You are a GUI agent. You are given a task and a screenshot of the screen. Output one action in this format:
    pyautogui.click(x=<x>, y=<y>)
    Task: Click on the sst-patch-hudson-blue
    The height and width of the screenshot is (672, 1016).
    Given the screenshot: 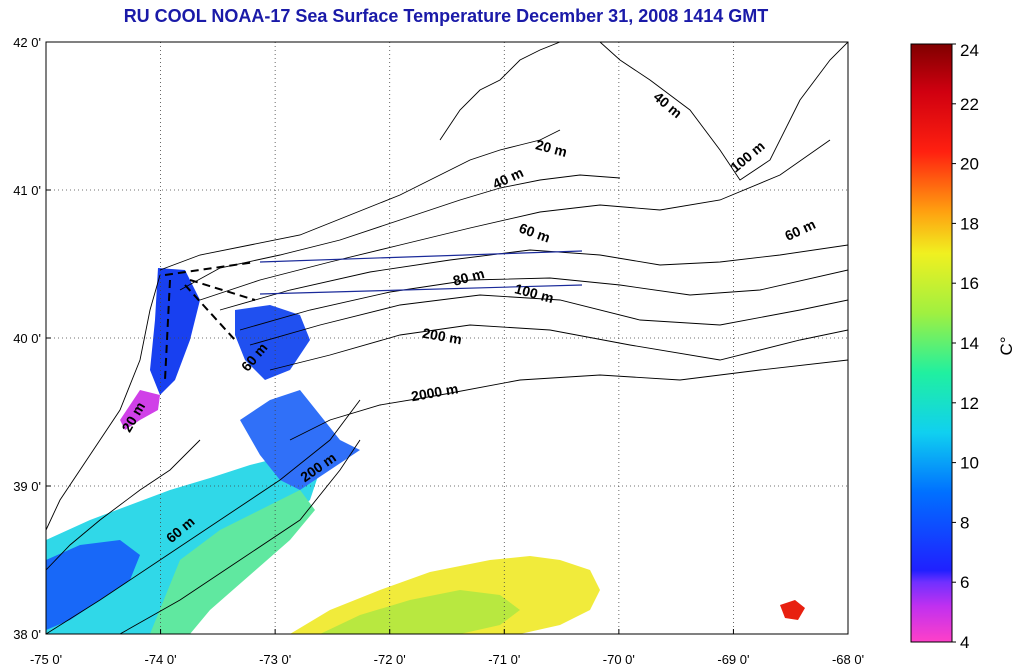 What is the action you would take?
    pyautogui.click(x=300, y=440)
    